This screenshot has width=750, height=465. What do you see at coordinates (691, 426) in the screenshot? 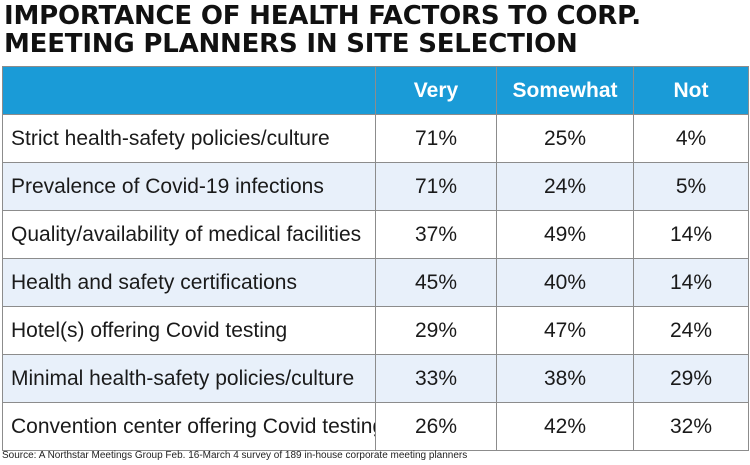
I see `cell-not: 32%` at bounding box center [691, 426].